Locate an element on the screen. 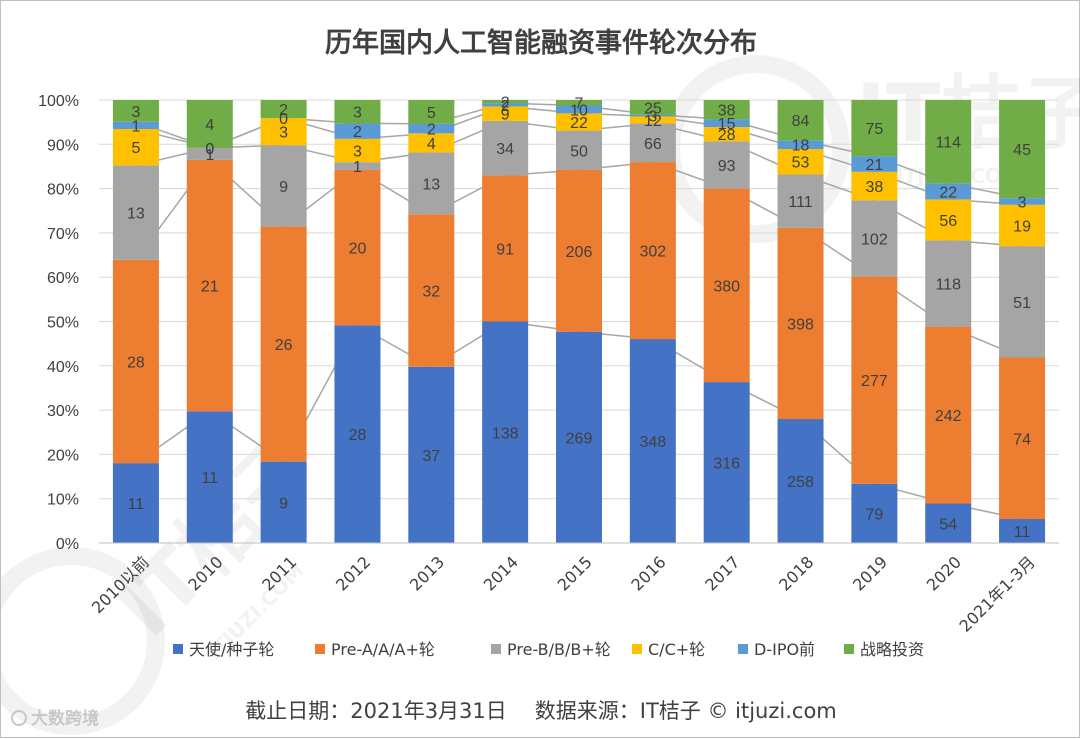 The width and height of the screenshot is (1080, 739). data-label: 206 is located at coordinates (579, 252).